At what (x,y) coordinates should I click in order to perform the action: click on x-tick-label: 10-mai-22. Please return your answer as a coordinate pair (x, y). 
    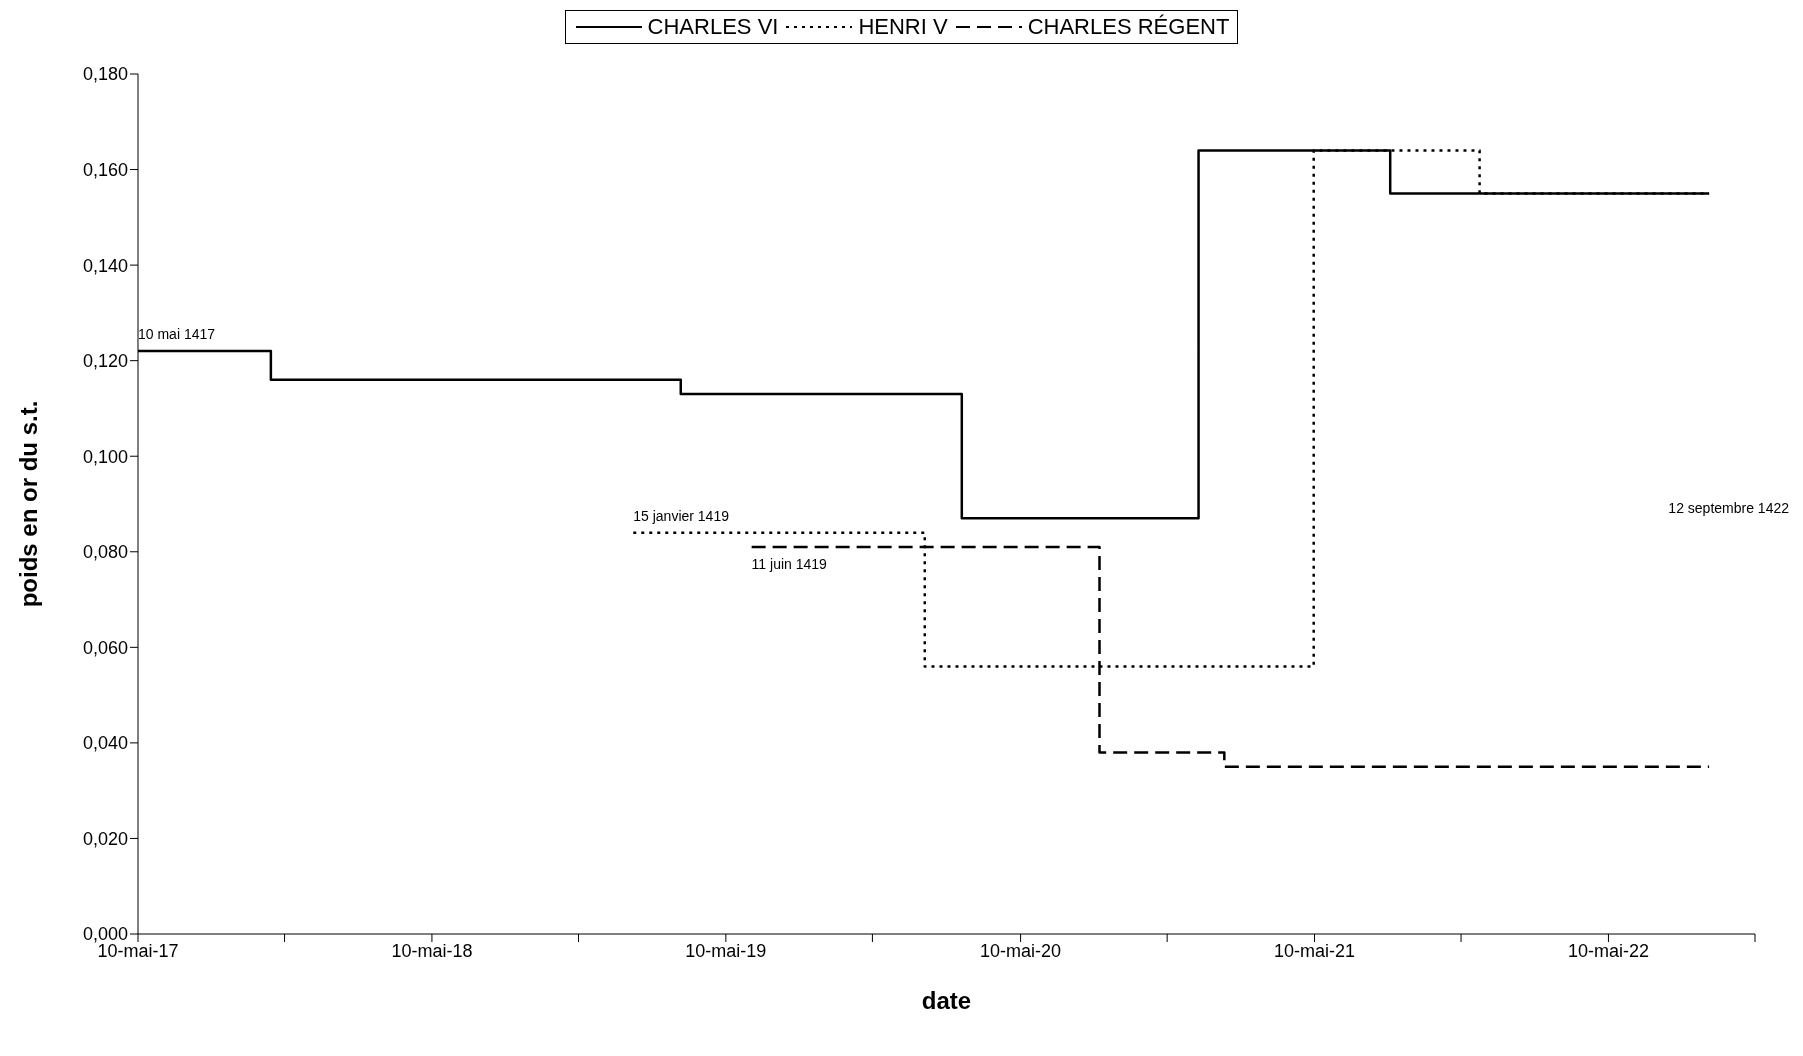
    Looking at the image, I should click on (1608, 950).